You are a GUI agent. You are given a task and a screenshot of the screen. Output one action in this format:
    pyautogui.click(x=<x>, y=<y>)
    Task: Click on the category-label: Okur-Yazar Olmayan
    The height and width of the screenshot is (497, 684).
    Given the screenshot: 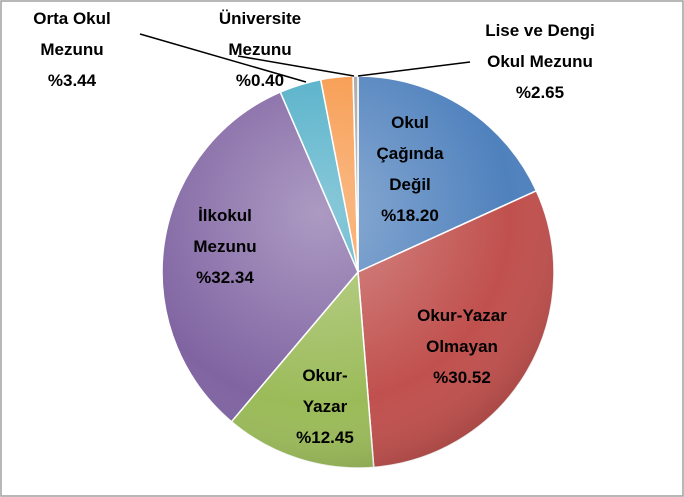 What is the action you would take?
    pyautogui.click(x=462, y=331)
    